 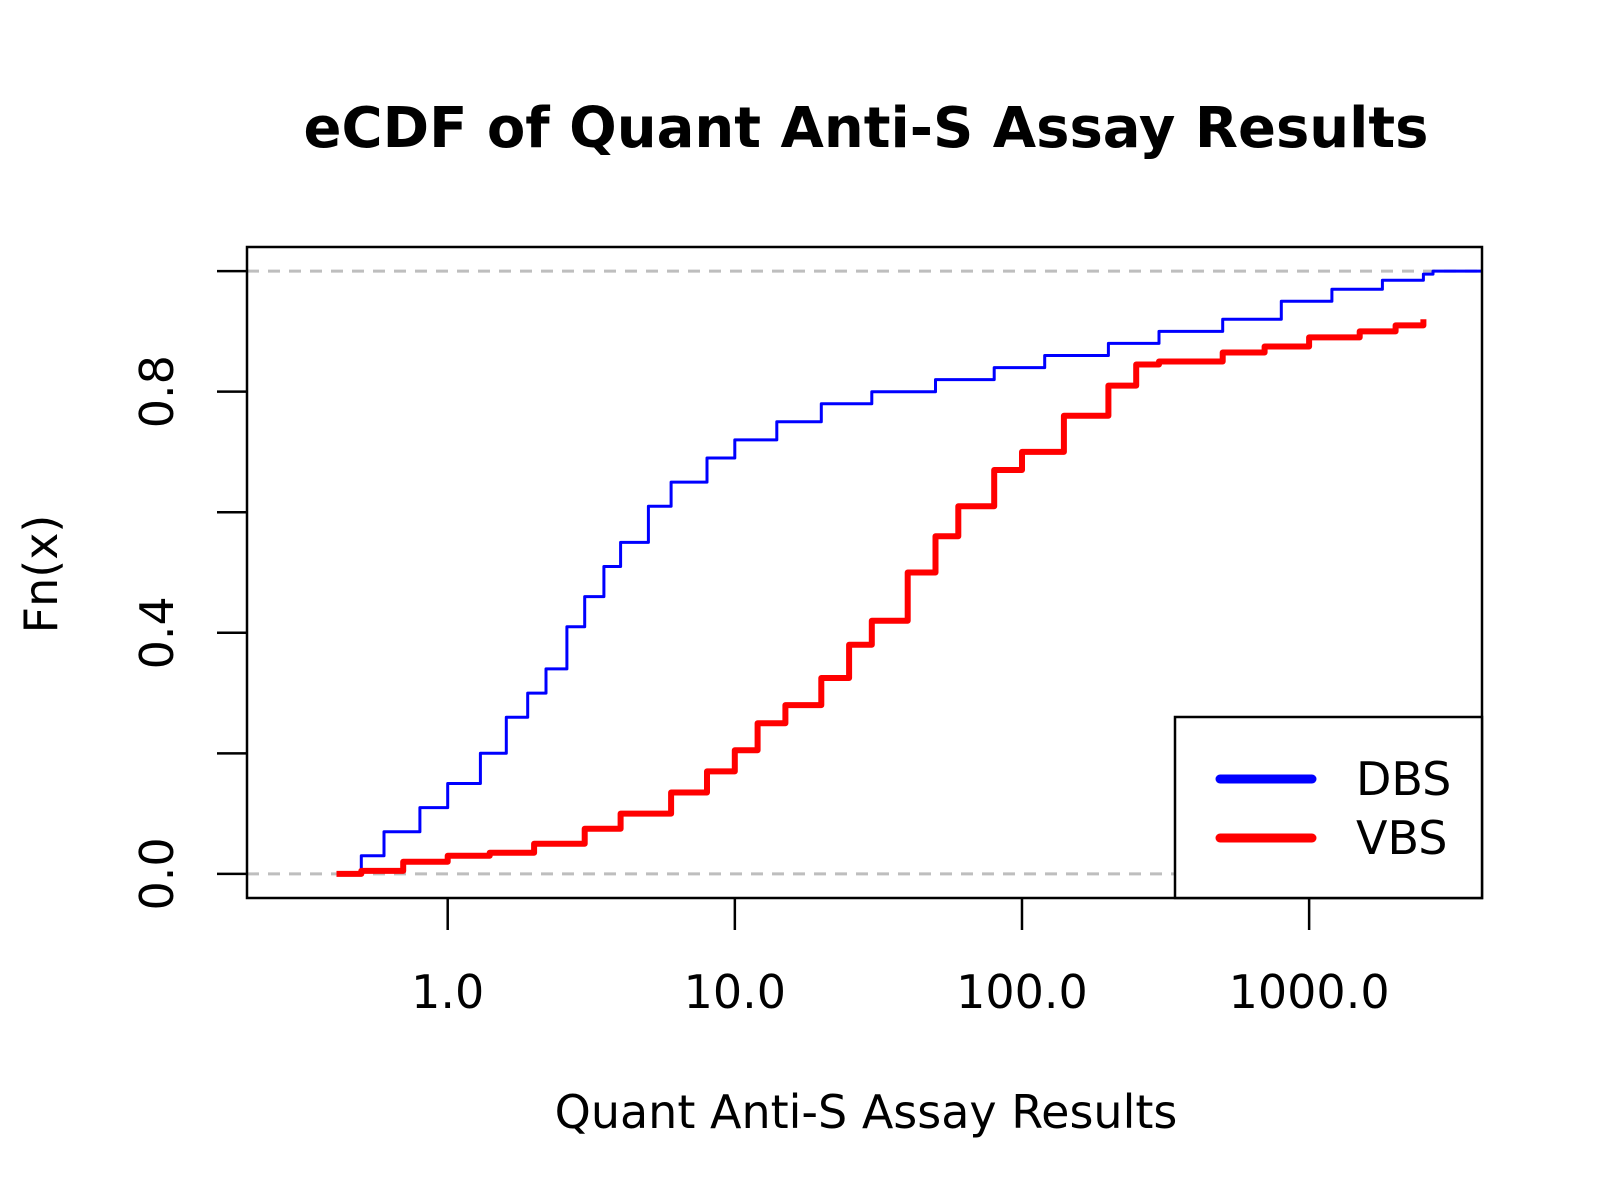 I want to click on y-axis-label: Fn(x), so click(x=41, y=574).